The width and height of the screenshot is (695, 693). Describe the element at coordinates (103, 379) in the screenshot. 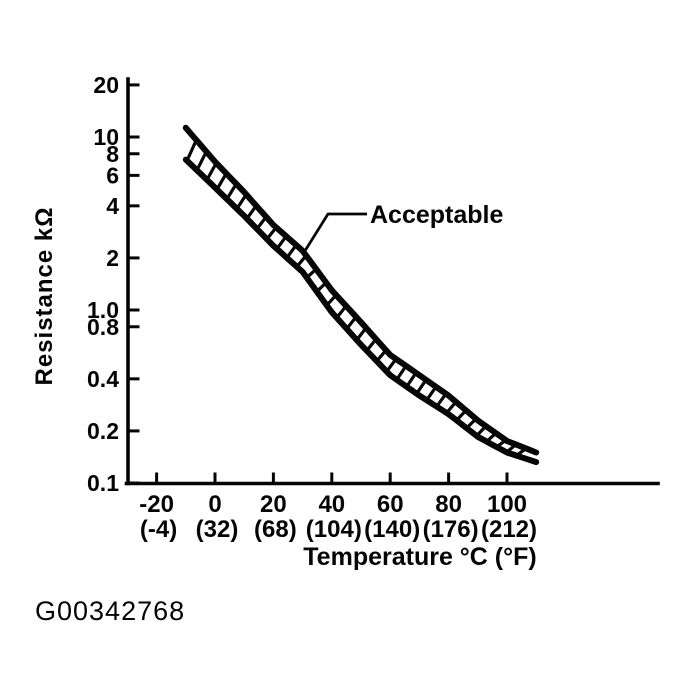

I see `y-tick-label: 0.4` at that location.